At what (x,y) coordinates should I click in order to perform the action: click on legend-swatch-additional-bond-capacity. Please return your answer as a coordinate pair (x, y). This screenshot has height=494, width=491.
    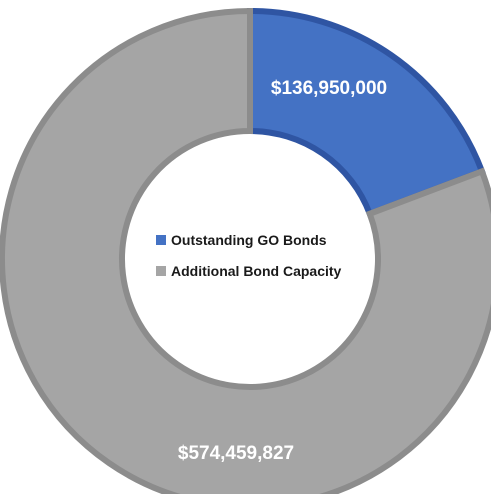
    Looking at the image, I should click on (161, 271).